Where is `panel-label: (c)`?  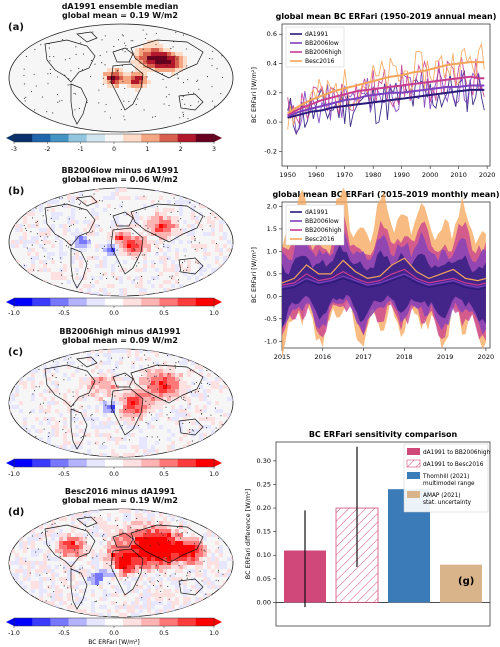 panel-label: (c) is located at coordinates (16, 352).